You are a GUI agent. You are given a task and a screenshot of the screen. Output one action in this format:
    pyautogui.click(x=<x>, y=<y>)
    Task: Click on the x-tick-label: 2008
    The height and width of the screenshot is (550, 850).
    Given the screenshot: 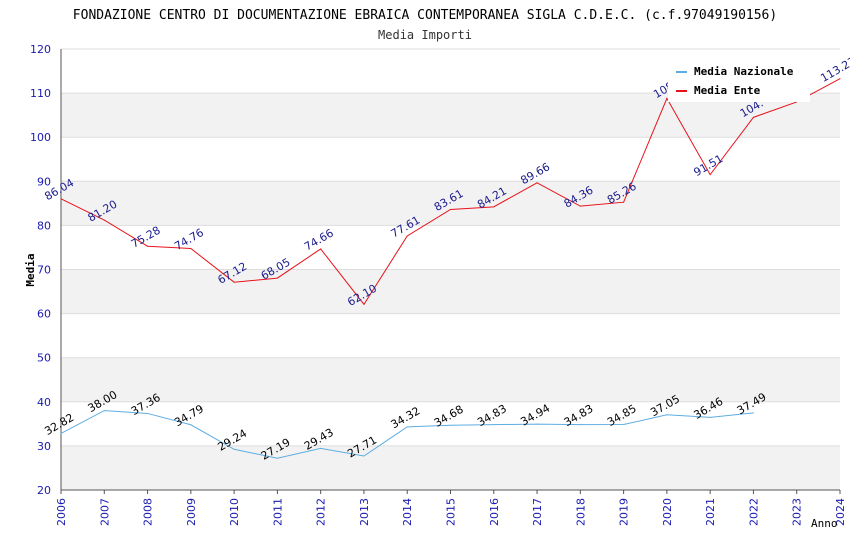 What is the action you would take?
    pyautogui.click(x=148, y=512)
    